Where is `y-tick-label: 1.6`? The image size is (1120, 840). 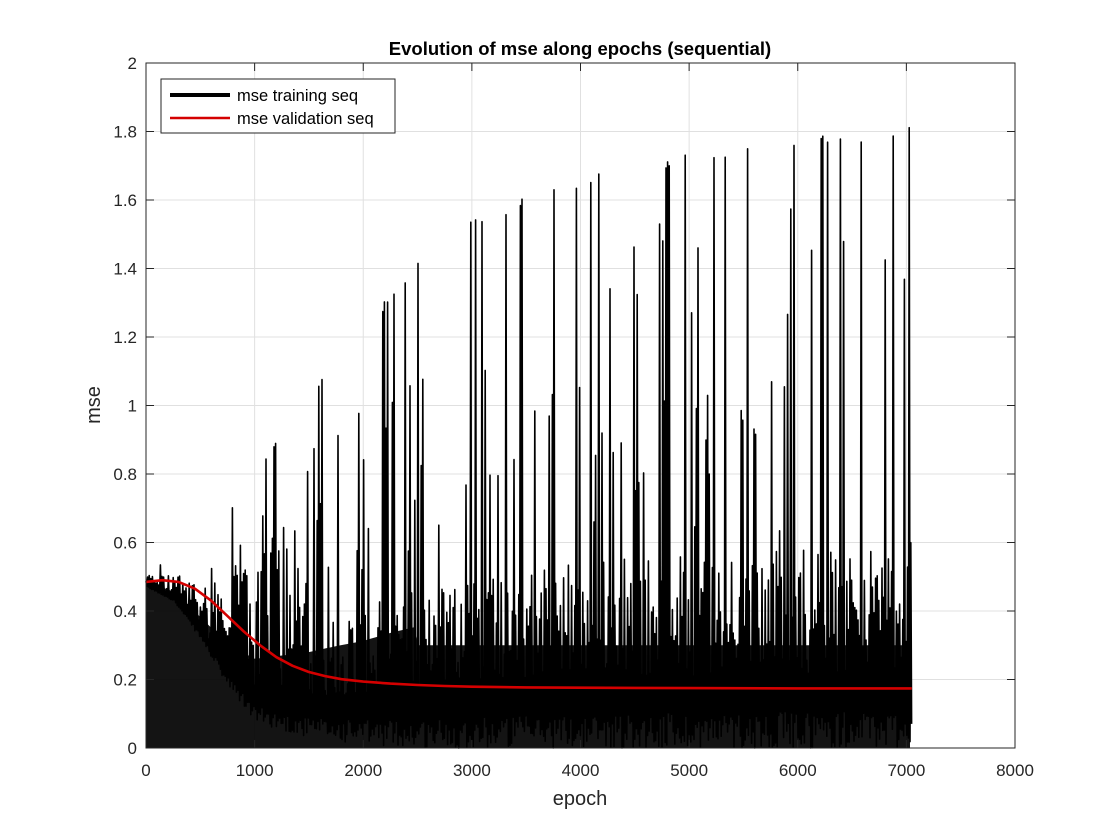
y-tick-label: 1.6 is located at coordinates (125, 200).